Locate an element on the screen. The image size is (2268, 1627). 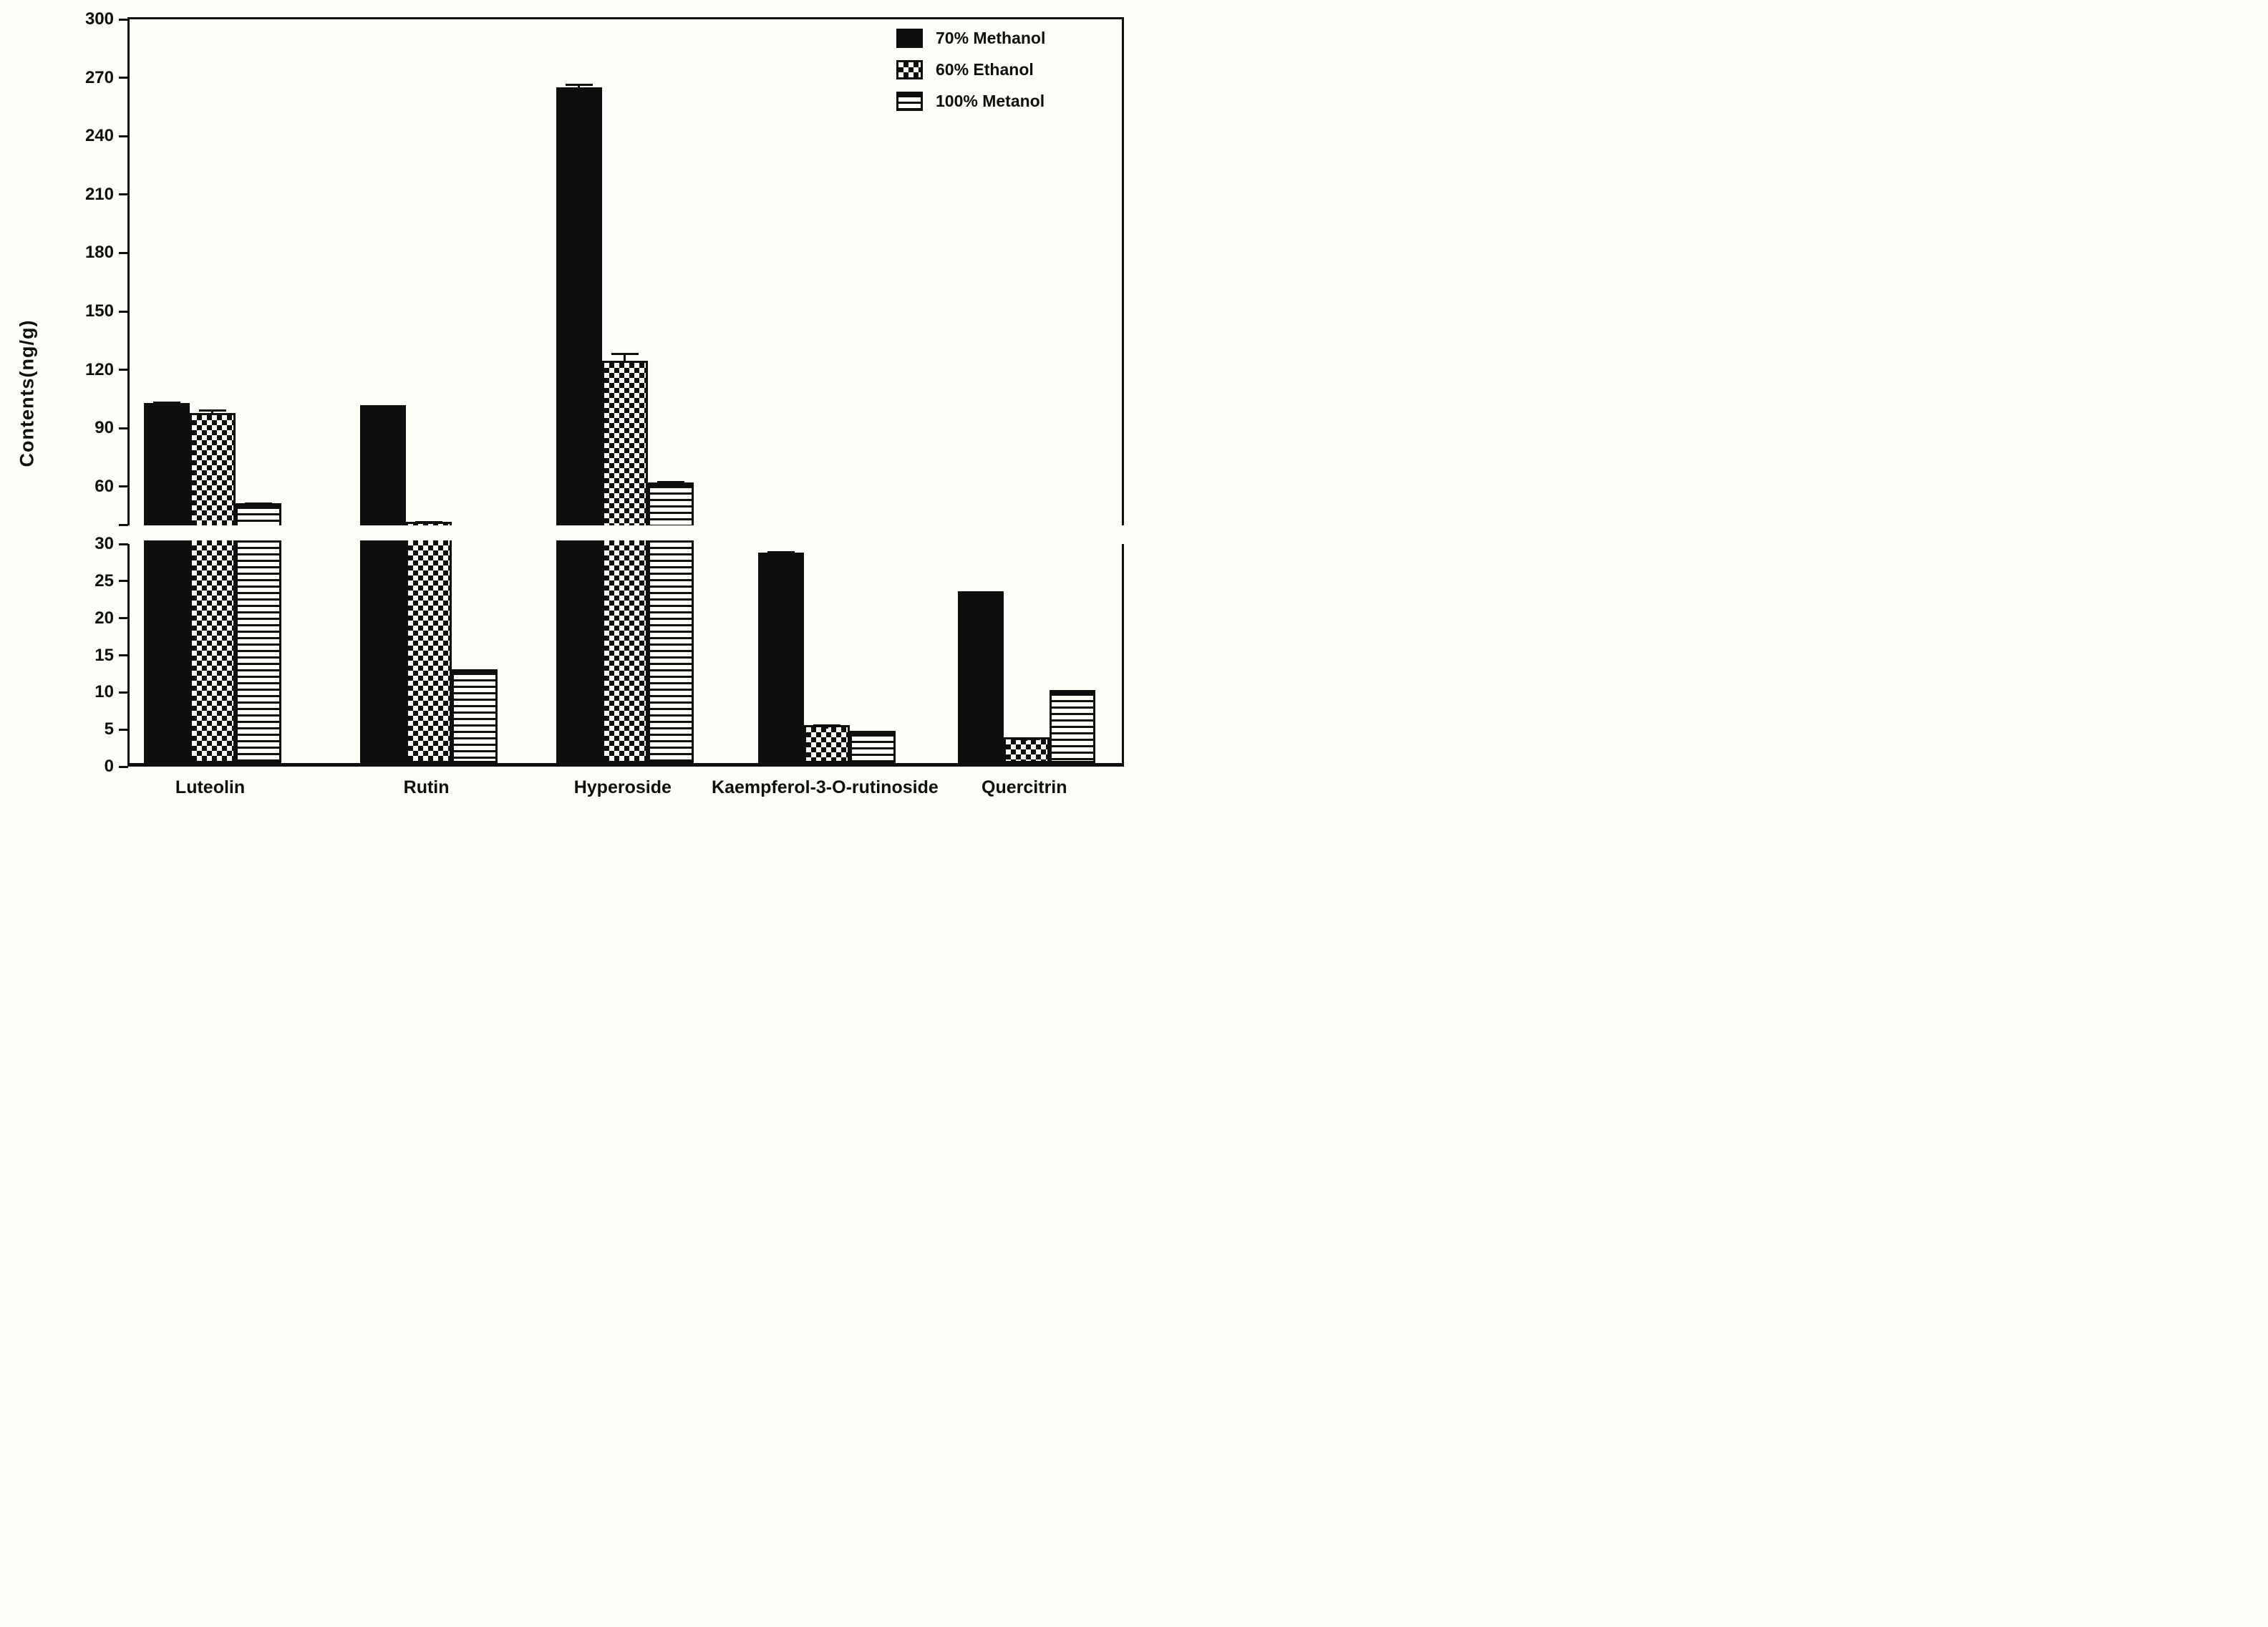
y-ticklabel-top-270: 270 is located at coordinates (99, 77).